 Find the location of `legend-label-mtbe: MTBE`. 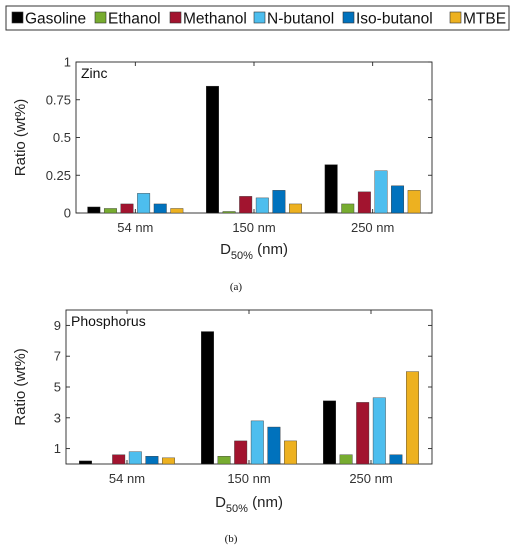

legend-label-mtbe: MTBE is located at coordinates (484, 19).